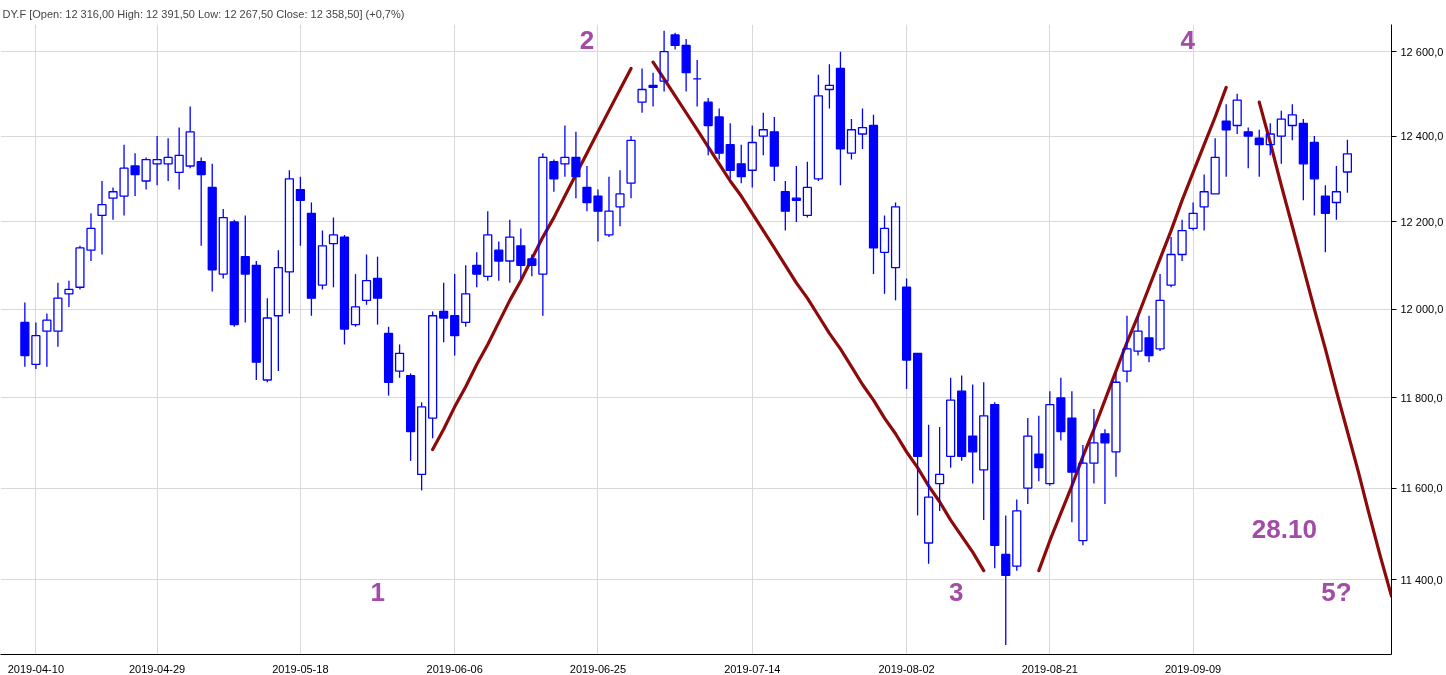 This screenshot has width=1446, height=675. I want to click on annotation: 28.10, so click(1284, 528).